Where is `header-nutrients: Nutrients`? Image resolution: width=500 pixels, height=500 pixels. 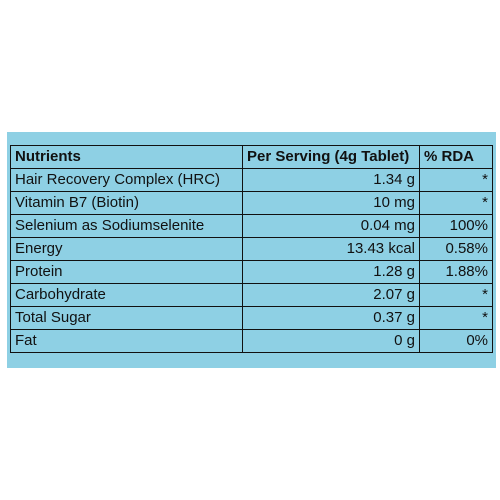
header-nutrients: Nutrients is located at coordinates (126, 157).